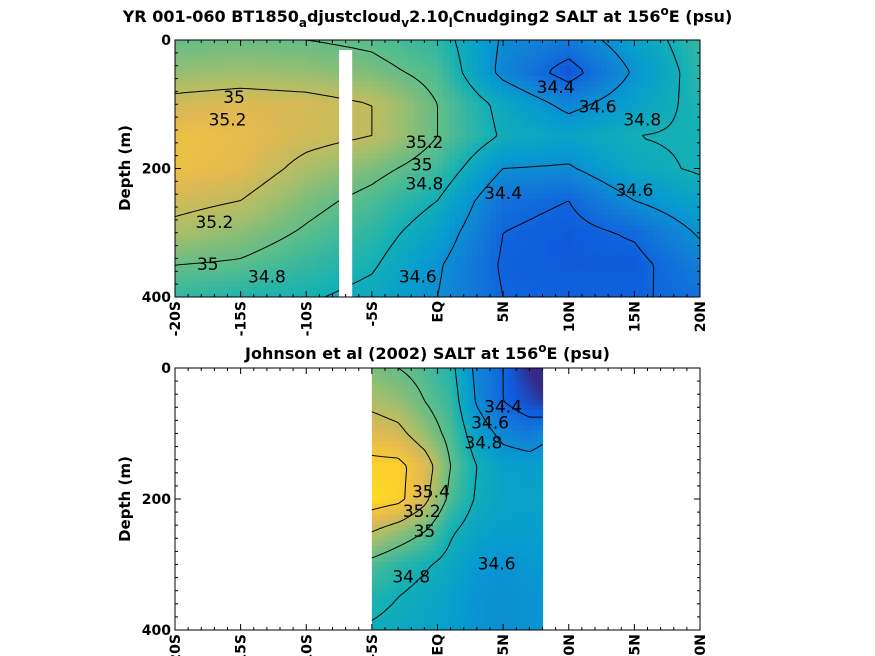 The width and height of the screenshot is (875, 656). Describe the element at coordinates (665, 11) in the screenshot. I see `top-title-part: o` at that location.